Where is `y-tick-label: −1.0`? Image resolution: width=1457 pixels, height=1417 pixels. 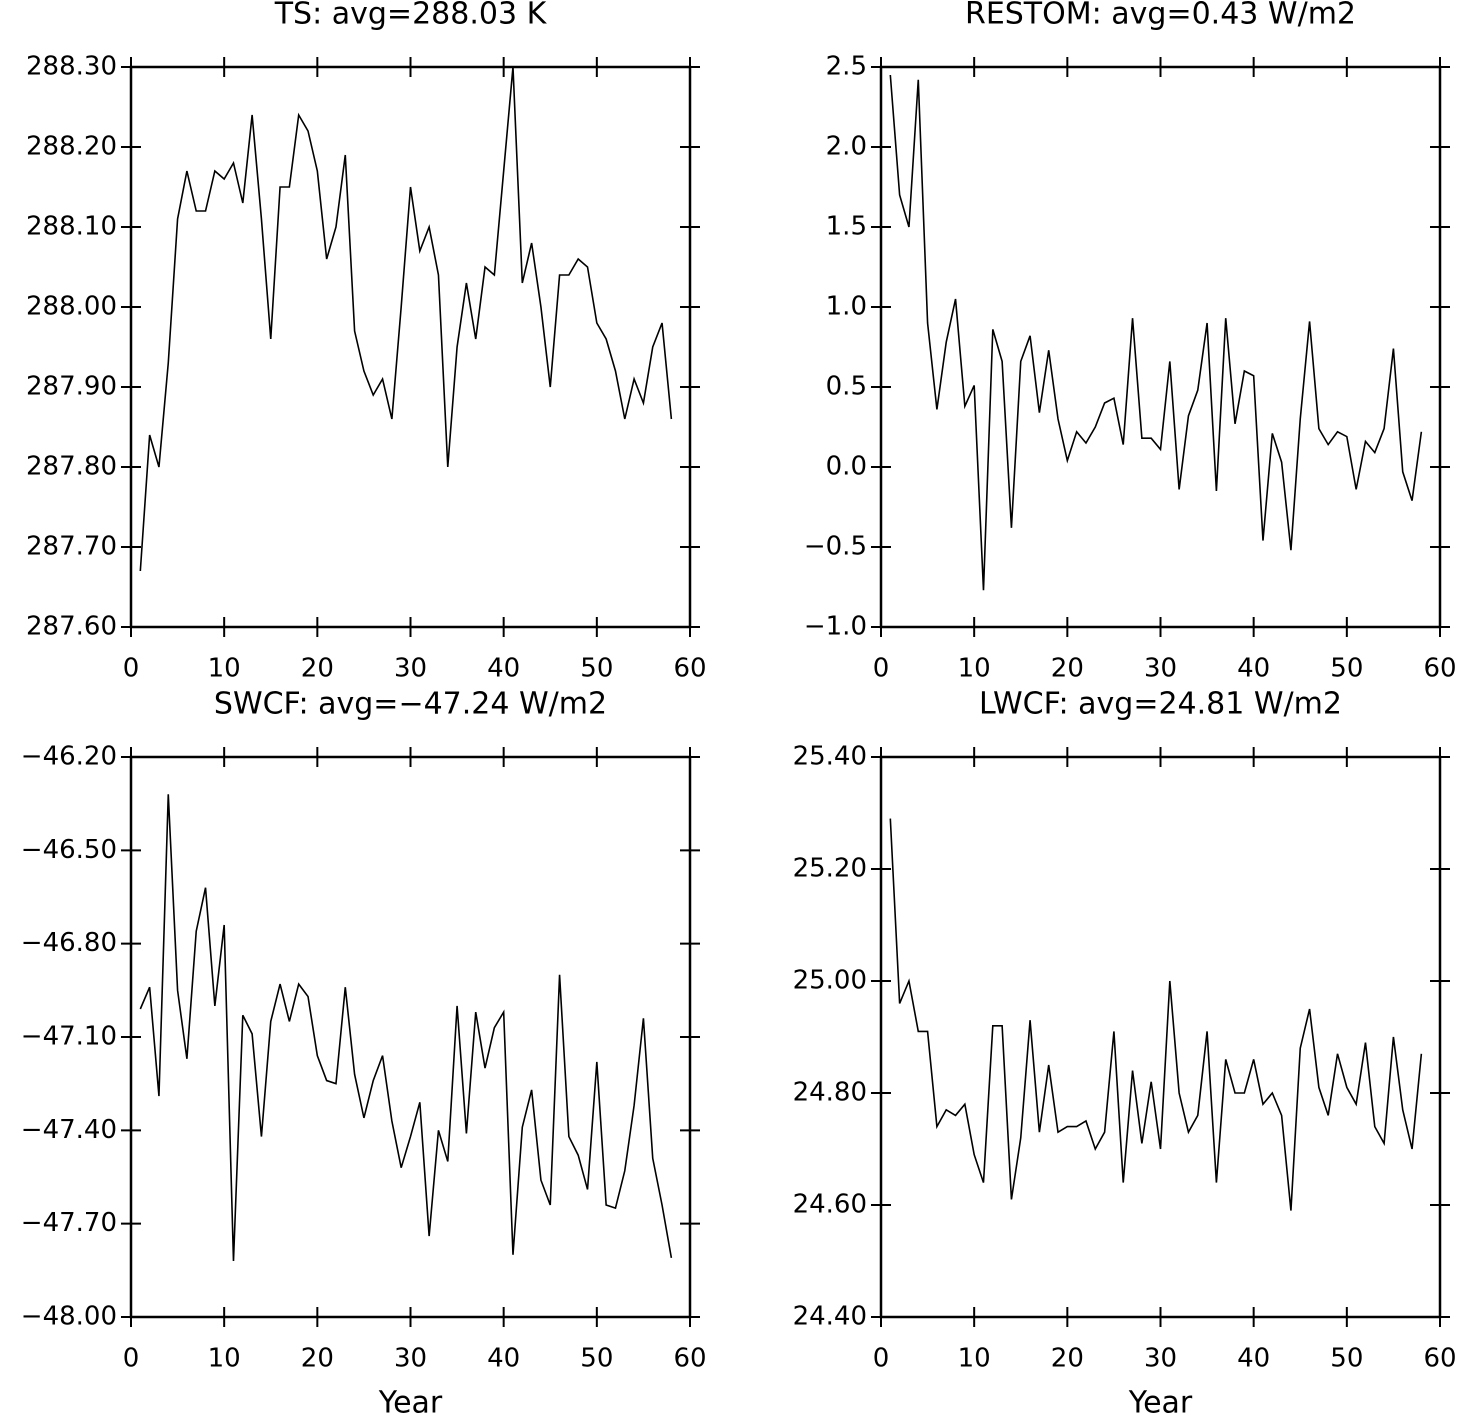
y-tick-label: −1.0 is located at coordinates (835, 627).